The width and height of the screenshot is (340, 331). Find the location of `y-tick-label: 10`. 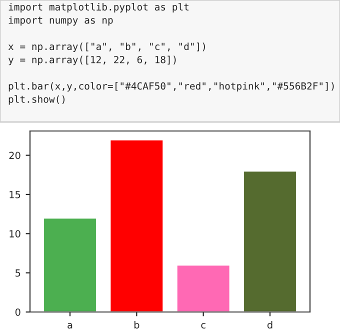

y-tick-label: 10 is located at coordinates (15, 234).